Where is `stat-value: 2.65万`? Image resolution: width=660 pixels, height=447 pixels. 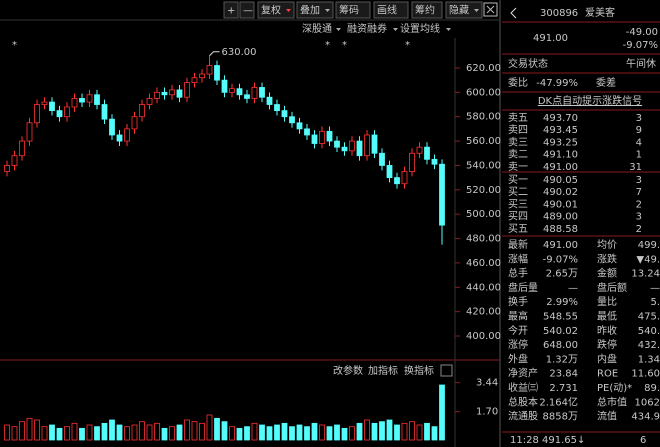
stat-value: 2.65万 is located at coordinates (562, 274).